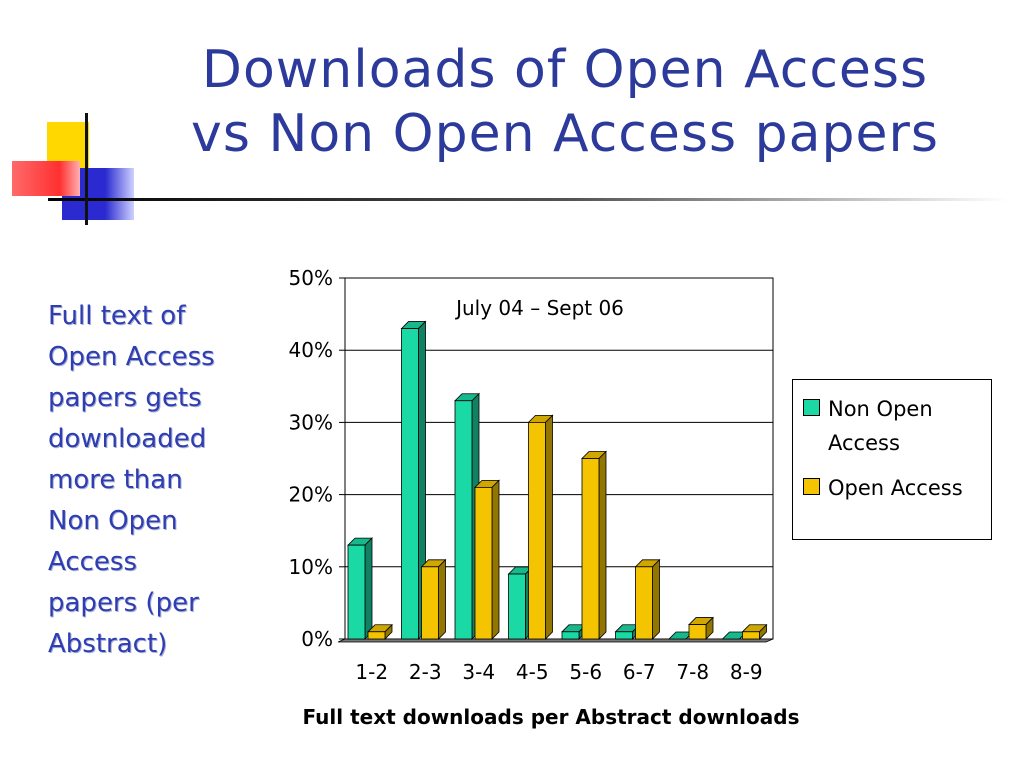 This screenshot has width=1024, height=768. What do you see at coordinates (86, 169) in the screenshot?
I see `deco-vertical-line` at bounding box center [86, 169].